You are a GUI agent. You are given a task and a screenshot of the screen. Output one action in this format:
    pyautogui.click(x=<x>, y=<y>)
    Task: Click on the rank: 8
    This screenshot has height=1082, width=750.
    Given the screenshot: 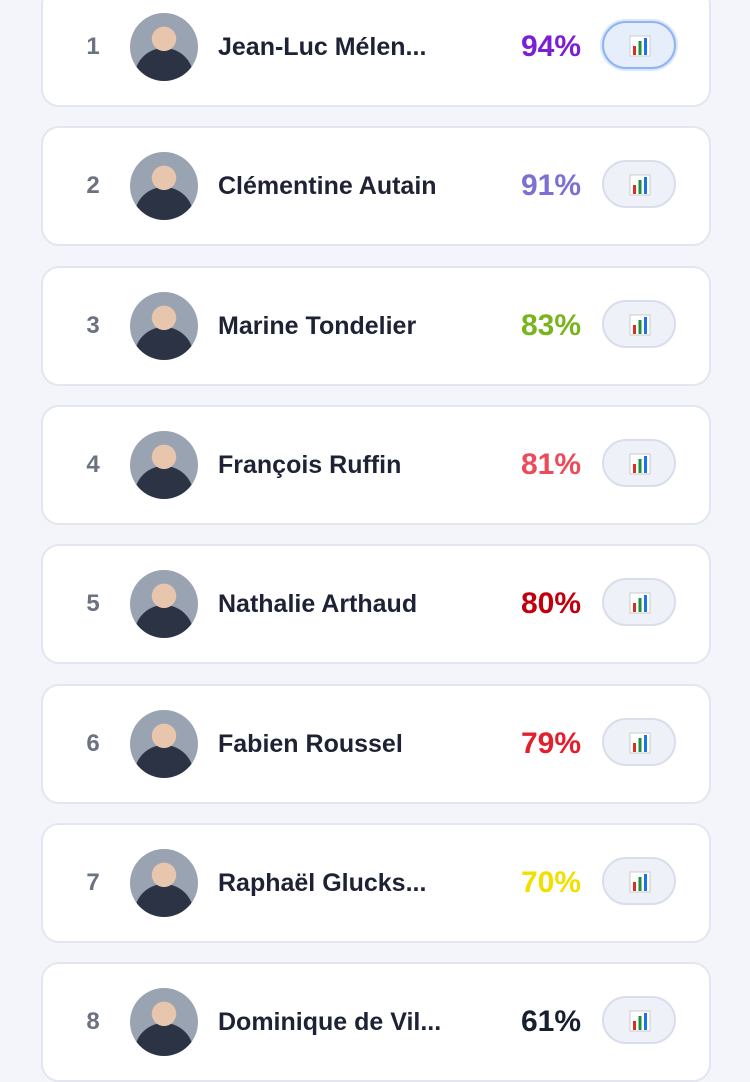 What is the action you would take?
    pyautogui.click(x=93, y=1022)
    